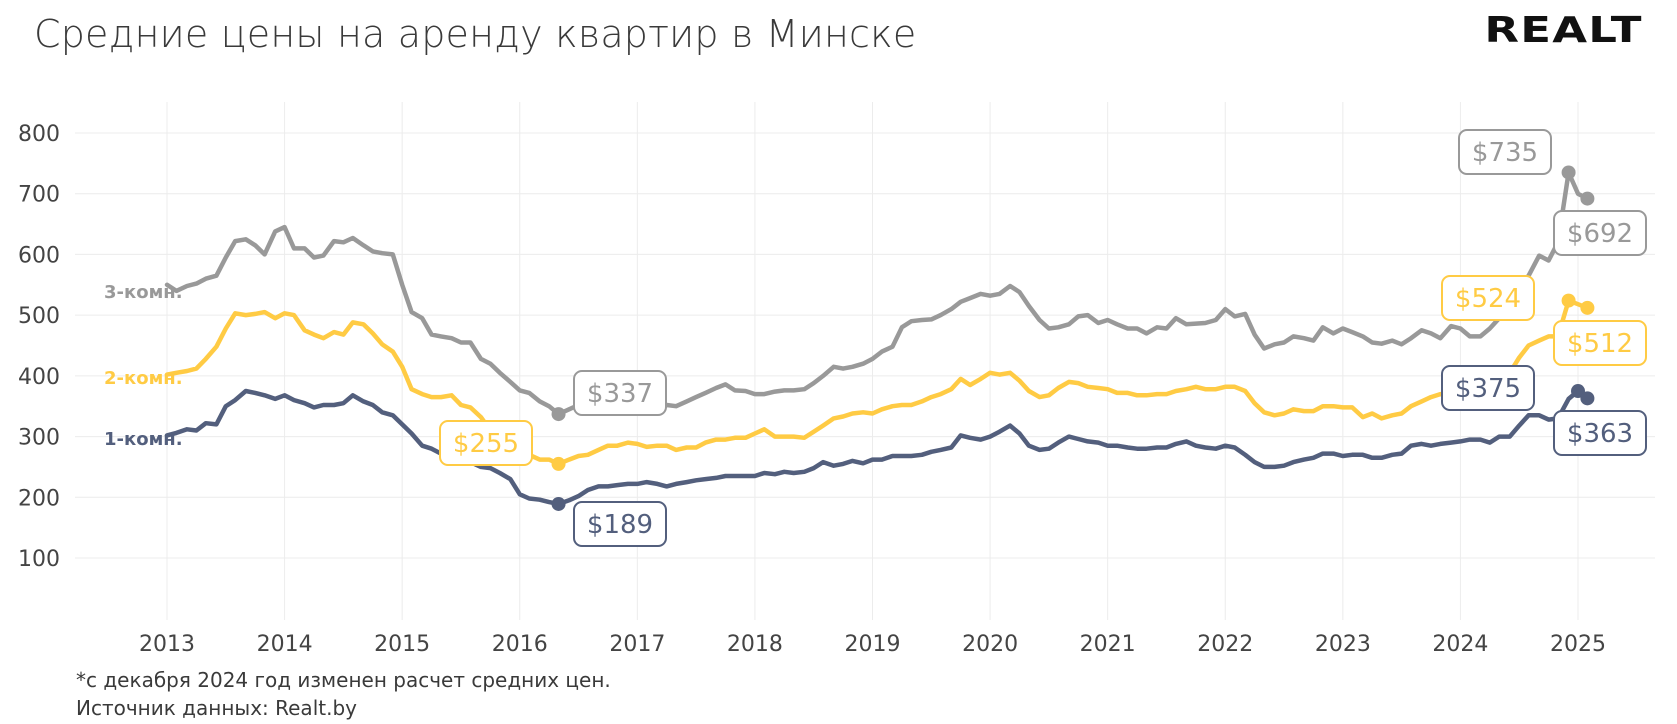  Describe the element at coordinates (143, 292) in the screenshot. I see `series-label: 3-комн.` at that location.